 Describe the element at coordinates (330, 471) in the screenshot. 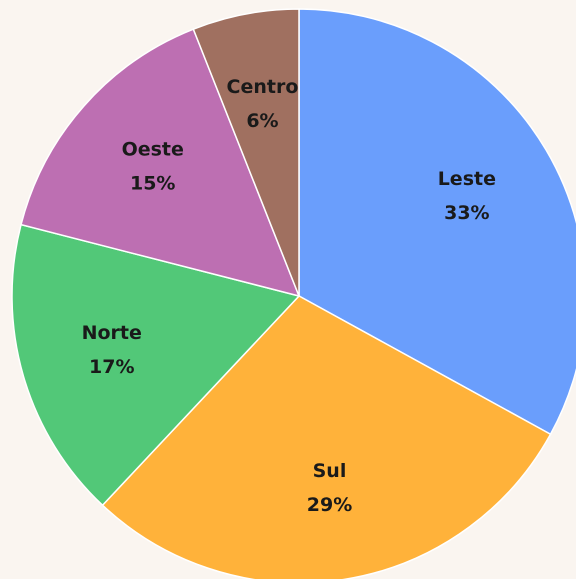

I see `slice-label: Sul` at that location.